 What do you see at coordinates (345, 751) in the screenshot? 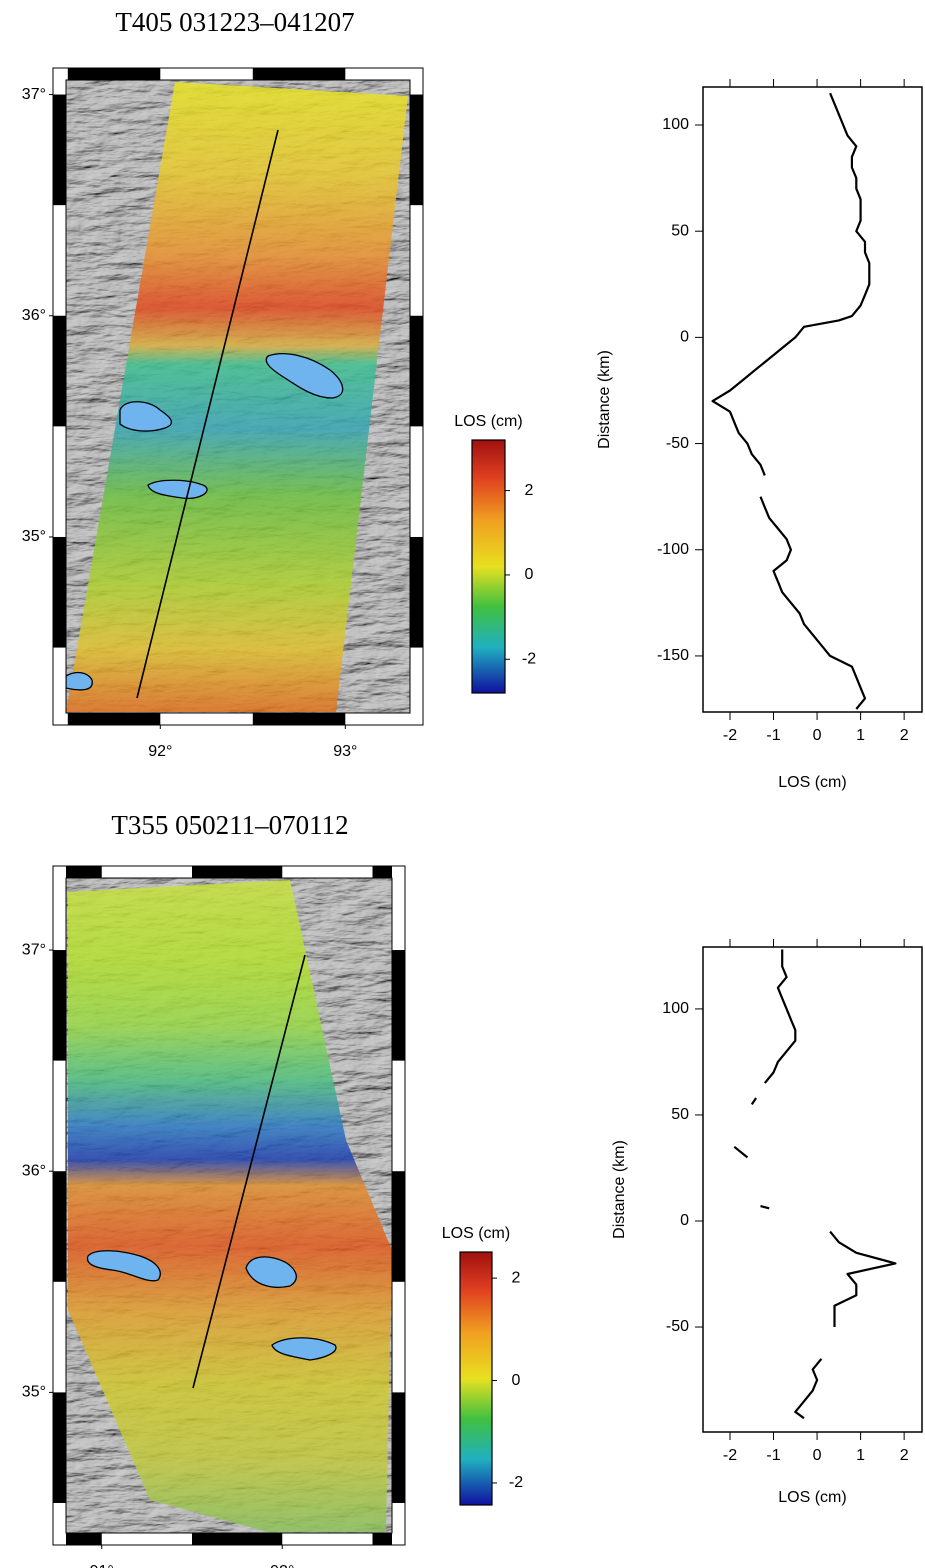
I see `lon-label: 93°` at bounding box center [345, 751].